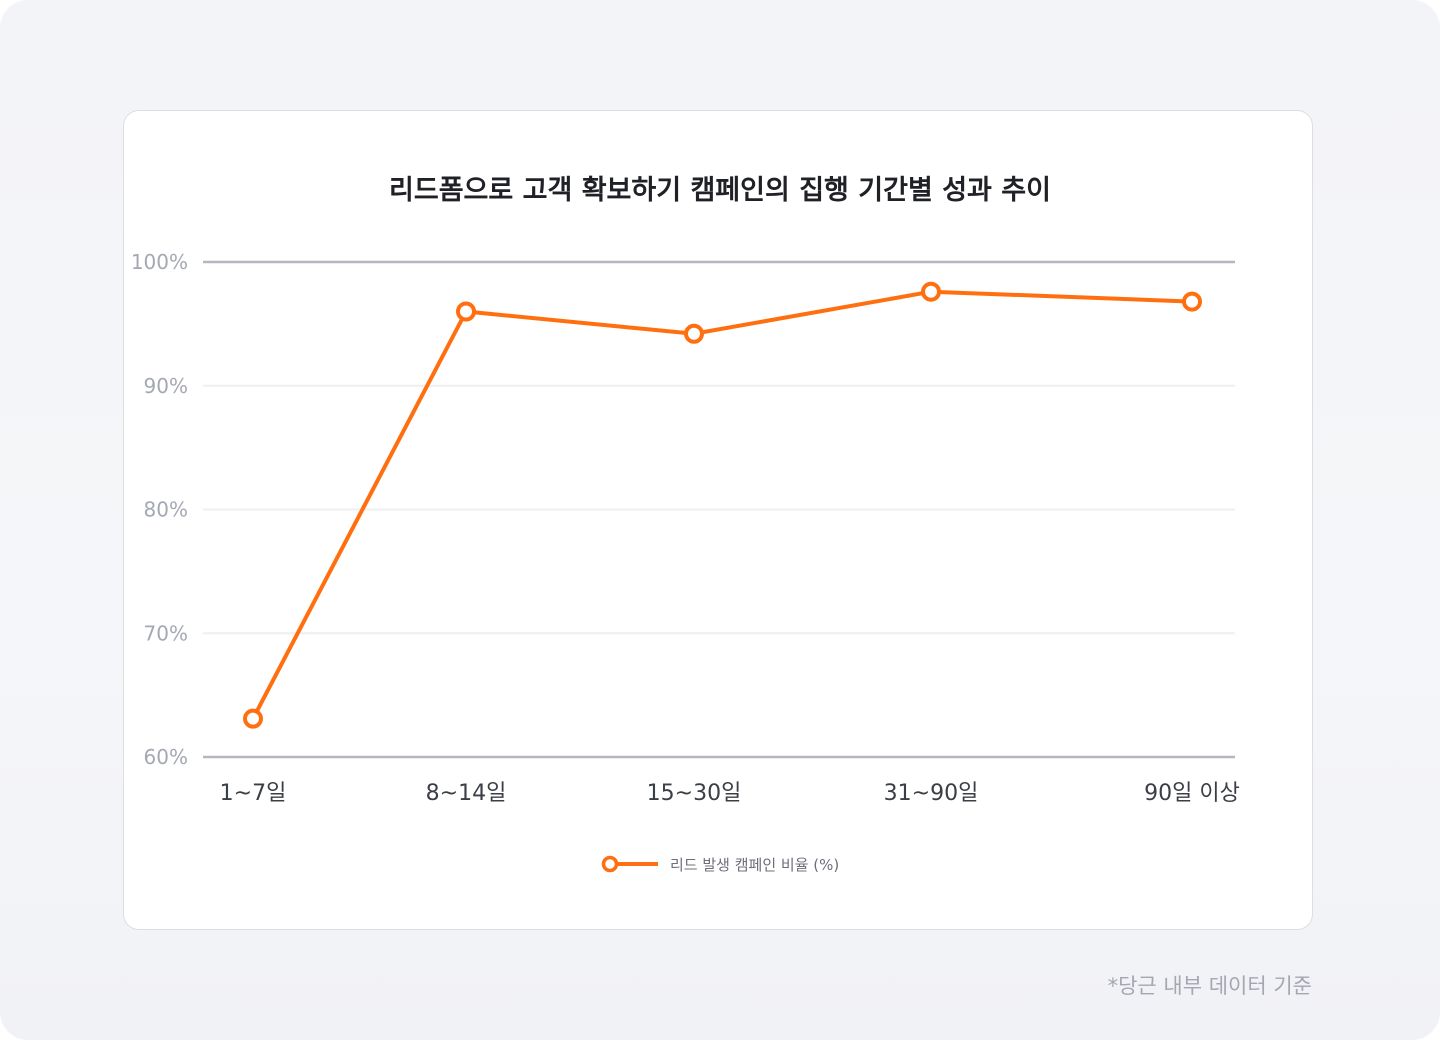 The height and width of the screenshot is (1040, 1440). Describe the element at coordinates (931, 793) in the screenshot. I see `x-tick-label: 31~90일` at that location.